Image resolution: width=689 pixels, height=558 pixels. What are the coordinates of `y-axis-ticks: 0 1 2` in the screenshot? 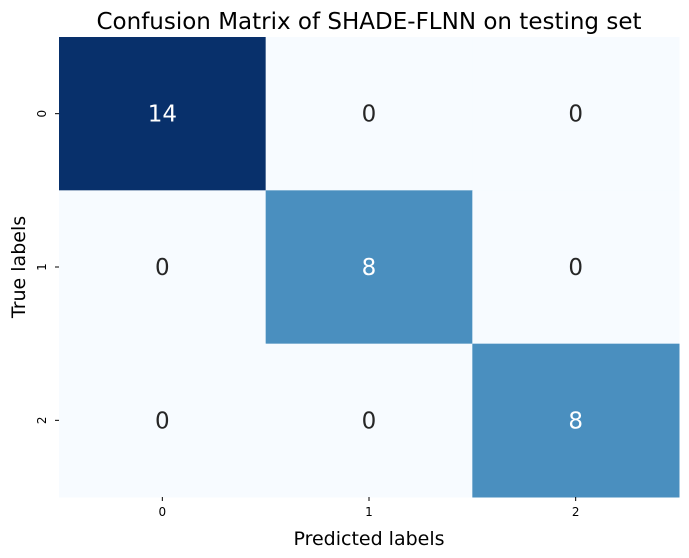 It's located at (47, 267).